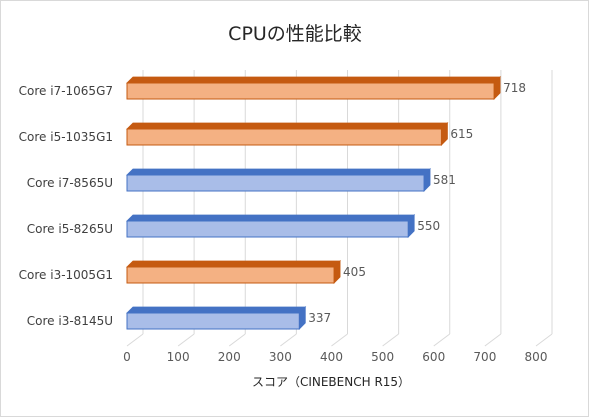 The width and height of the screenshot is (589, 418). Describe the element at coordinates (70, 229) in the screenshot. I see `category-label: Core i5-8265U` at that location.